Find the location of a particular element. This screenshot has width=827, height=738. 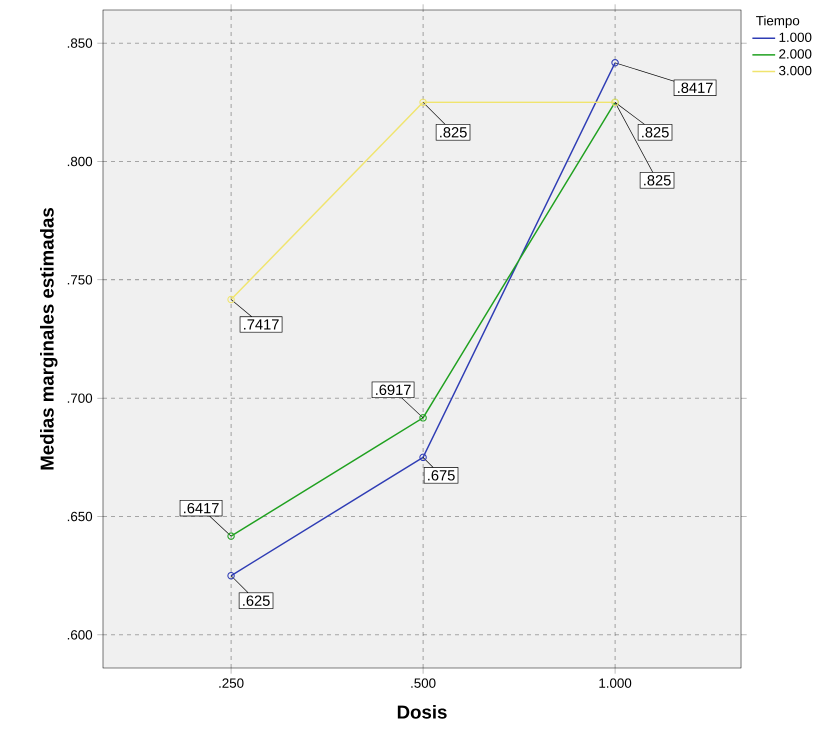

y-tick-label: .650 is located at coordinates (80, 517).